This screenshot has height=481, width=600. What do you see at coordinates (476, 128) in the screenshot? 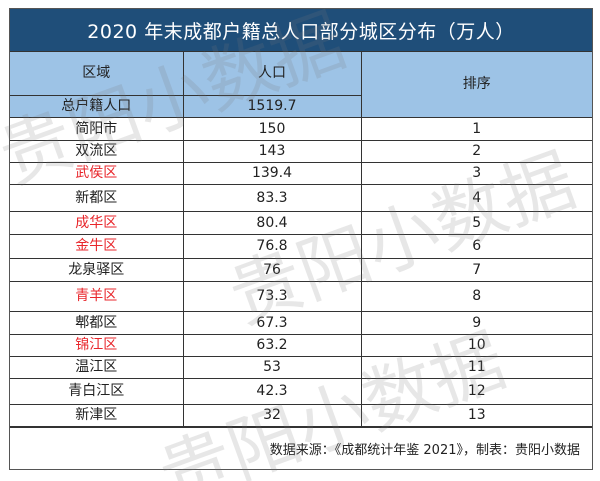
I see `rank-cell: 1` at bounding box center [476, 128].